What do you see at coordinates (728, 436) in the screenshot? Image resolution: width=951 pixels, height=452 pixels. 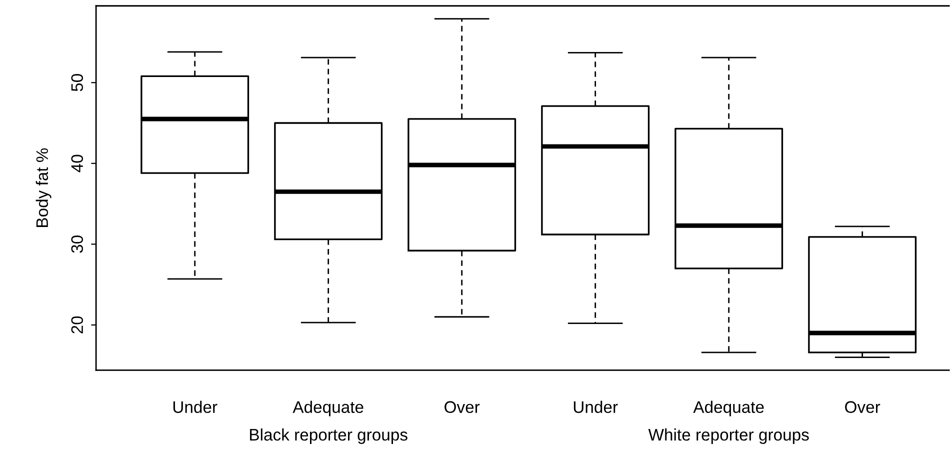 I see `text: White reporter groups` at bounding box center [728, 436].